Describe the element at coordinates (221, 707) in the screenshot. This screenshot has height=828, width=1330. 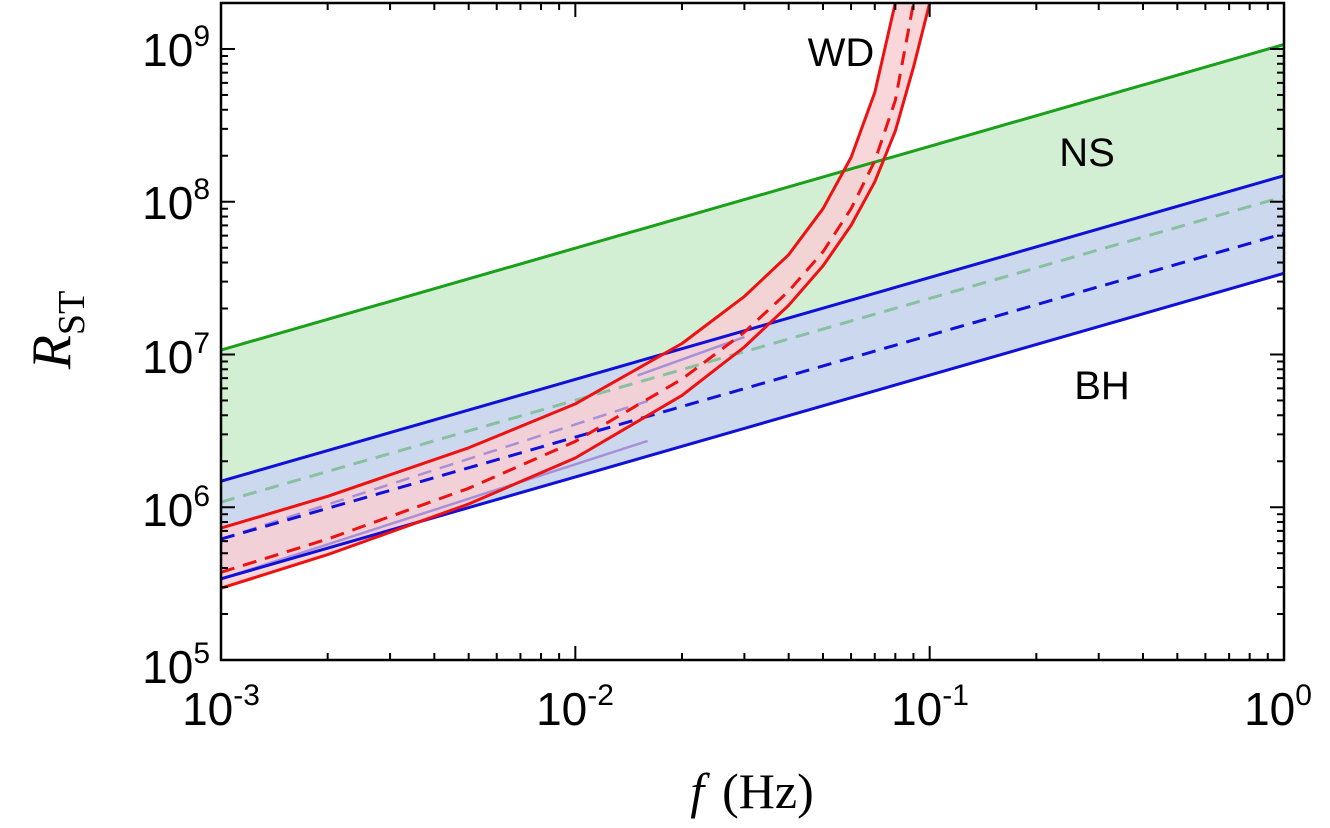
I see `x-tick-label: 10⁻³` at that location.